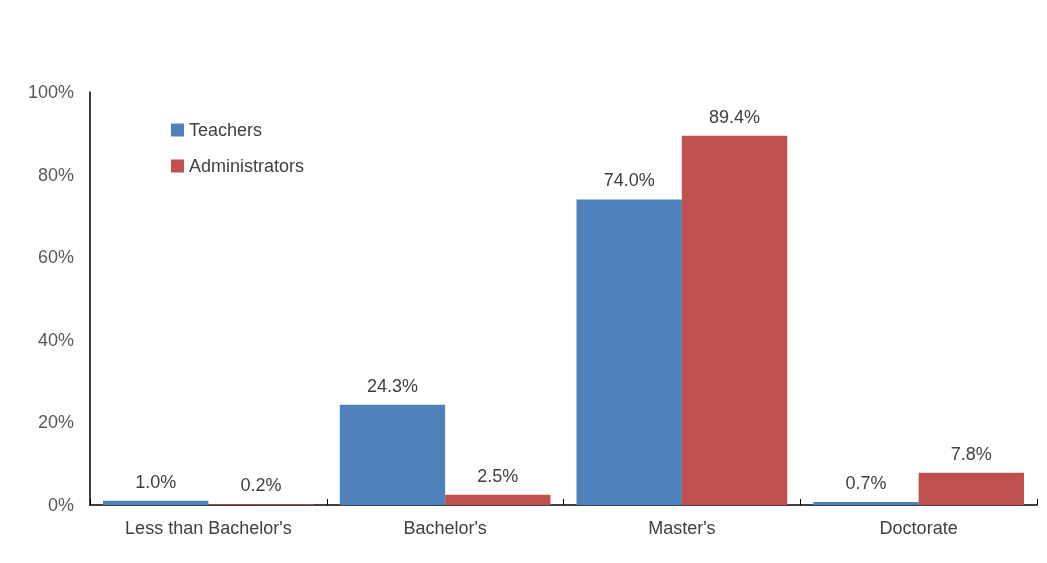 The image size is (1047, 563). What do you see at coordinates (735, 116) in the screenshot?
I see `data-label: 89.4%` at bounding box center [735, 116].